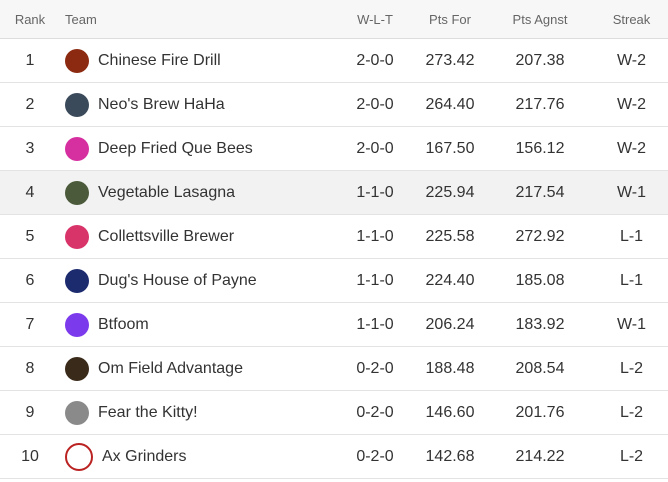 This screenshot has width=668, height=482. I want to click on team-cell: Vegetable Lasagna, so click(197, 192).